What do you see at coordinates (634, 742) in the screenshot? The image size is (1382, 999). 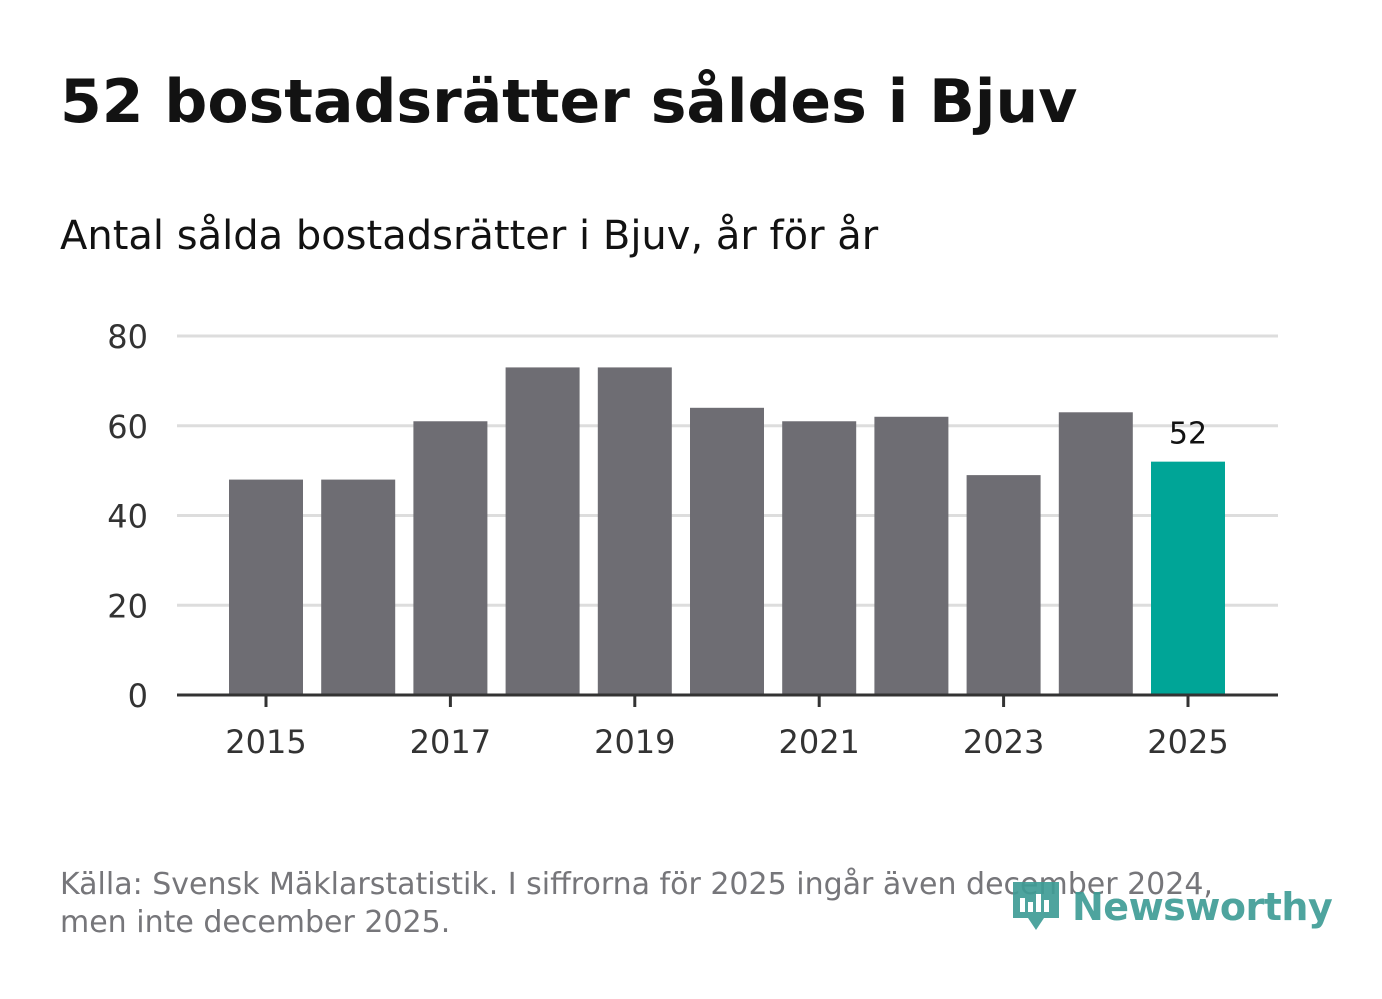 I see `x-tick-label: 2019` at bounding box center [634, 742].